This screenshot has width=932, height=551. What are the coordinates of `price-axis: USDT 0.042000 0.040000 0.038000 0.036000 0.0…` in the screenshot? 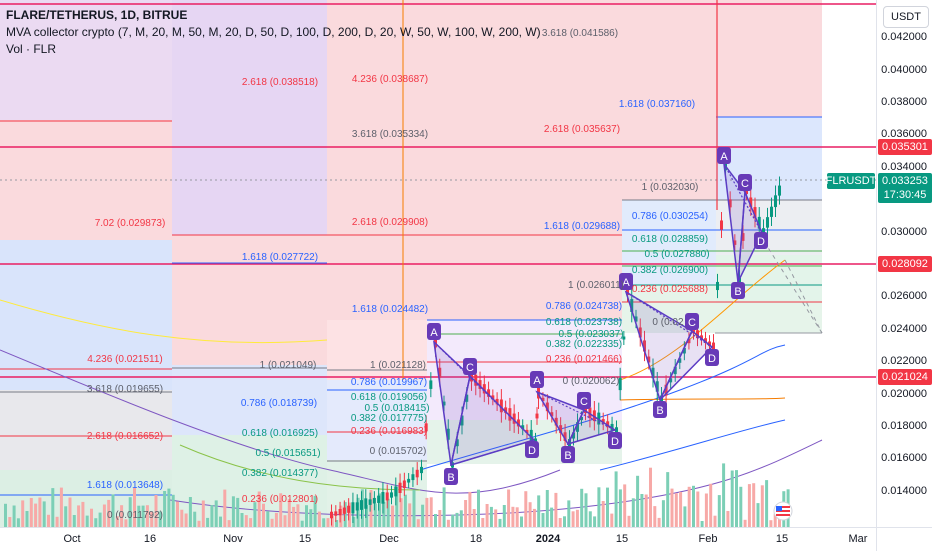 It's located at (879, 263).